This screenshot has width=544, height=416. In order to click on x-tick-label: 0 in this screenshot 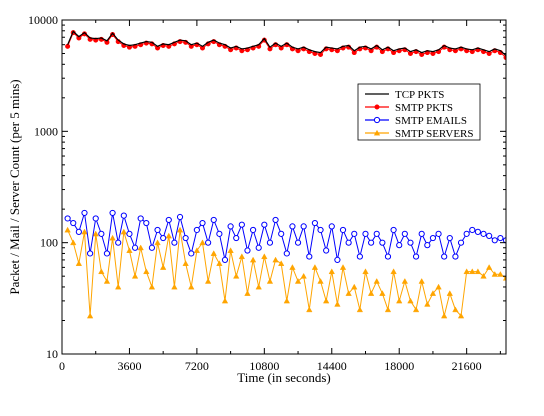, I will do `click(62, 366)`.